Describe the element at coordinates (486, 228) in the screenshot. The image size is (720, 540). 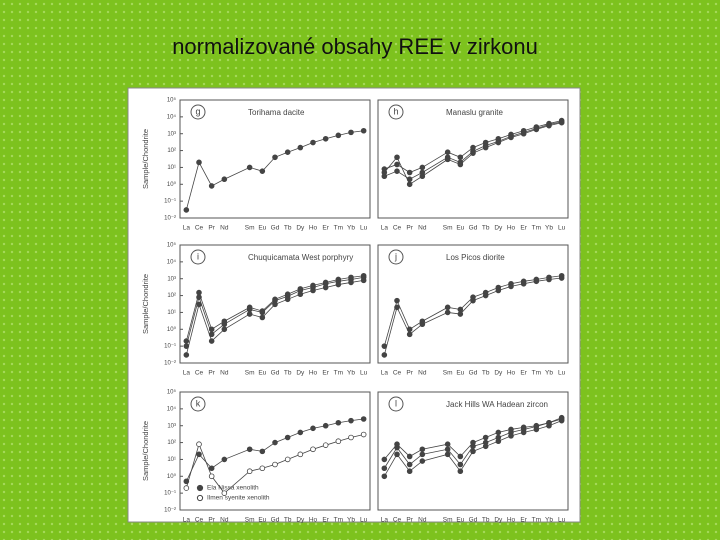
I see `x-tick-label: Tb` at that location.